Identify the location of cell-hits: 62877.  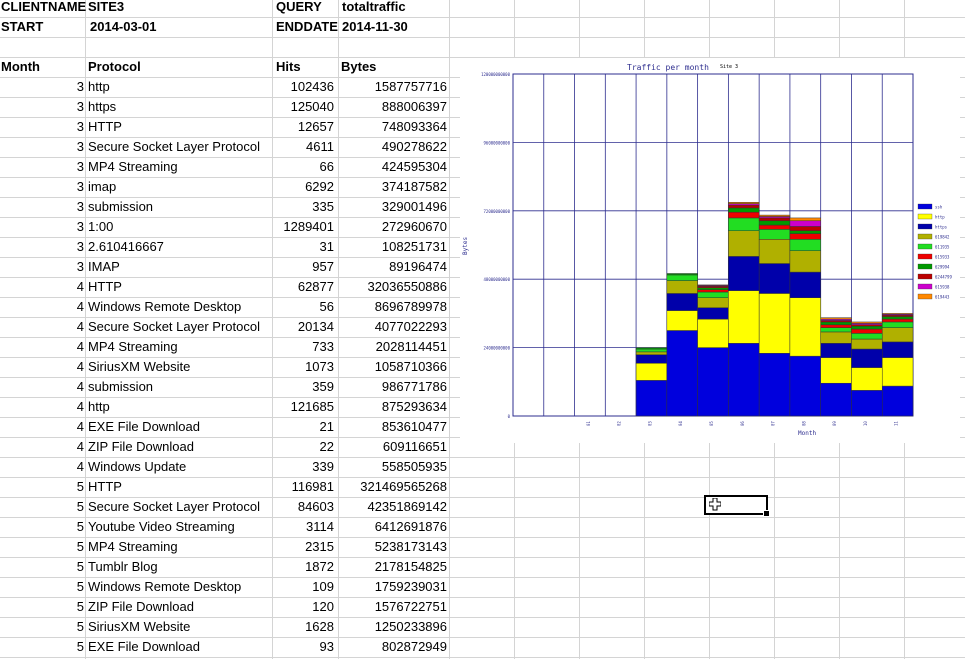
(315, 286).